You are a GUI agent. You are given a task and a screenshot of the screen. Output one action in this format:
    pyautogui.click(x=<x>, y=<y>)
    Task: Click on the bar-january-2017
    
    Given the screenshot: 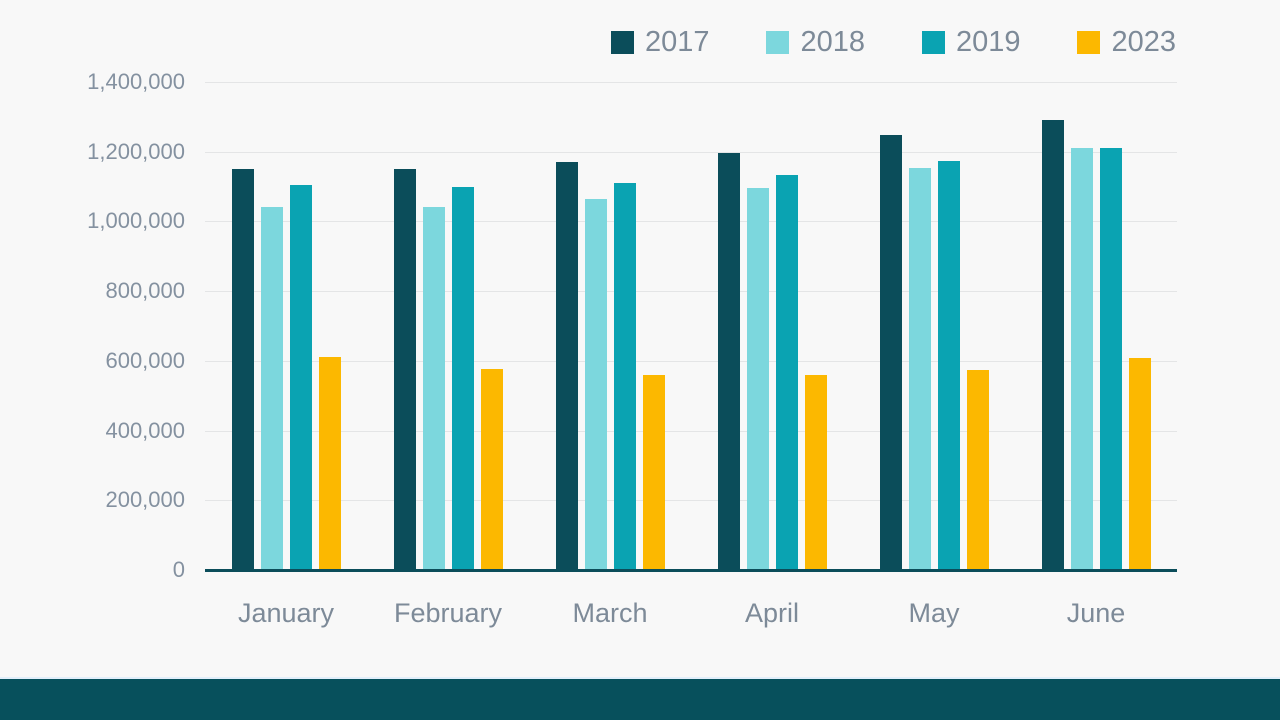 What is the action you would take?
    pyautogui.click(x=243, y=369)
    